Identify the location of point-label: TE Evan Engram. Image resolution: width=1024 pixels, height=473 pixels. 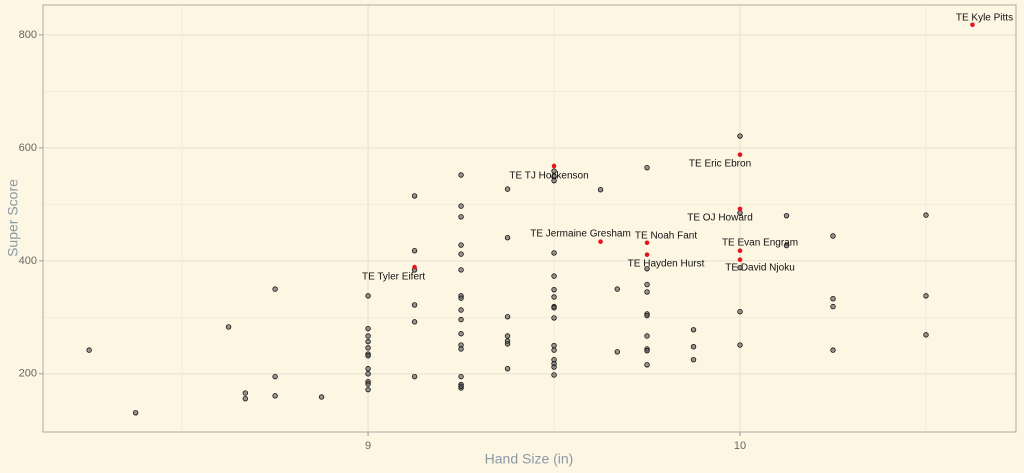
(760, 242).